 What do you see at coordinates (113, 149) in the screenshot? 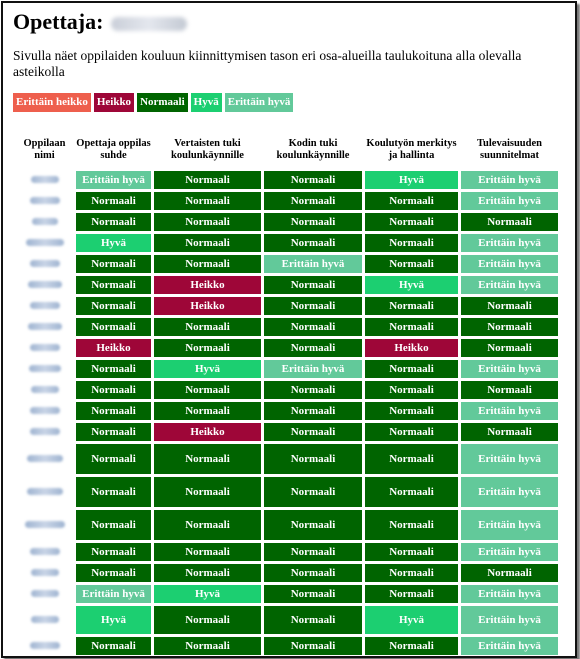
I see `header-teacher-student: Opettaja oppilas suhde` at bounding box center [113, 149].